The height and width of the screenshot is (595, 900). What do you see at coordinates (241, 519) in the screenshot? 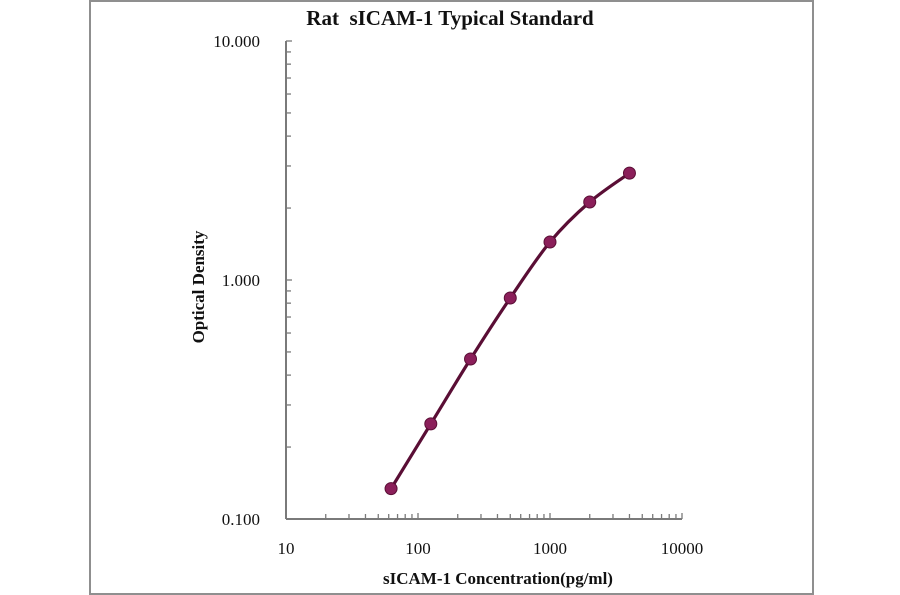
I see `y-tick-label: 0.100` at bounding box center [241, 519].